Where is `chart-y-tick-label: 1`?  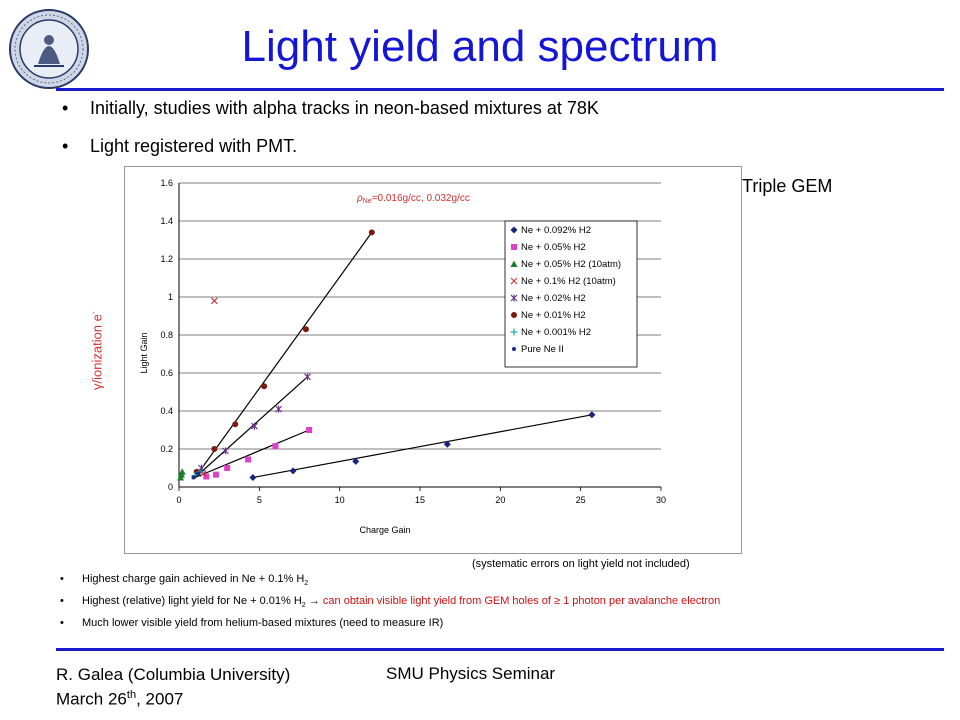 chart-y-tick-label: 1 is located at coordinates (170, 297).